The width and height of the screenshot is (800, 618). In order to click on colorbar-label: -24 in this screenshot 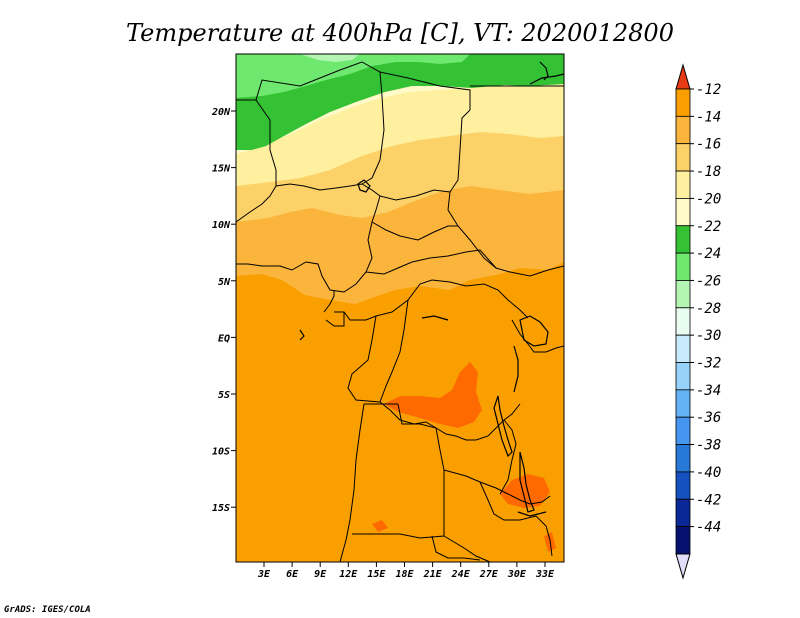, I will do `click(708, 254)`.